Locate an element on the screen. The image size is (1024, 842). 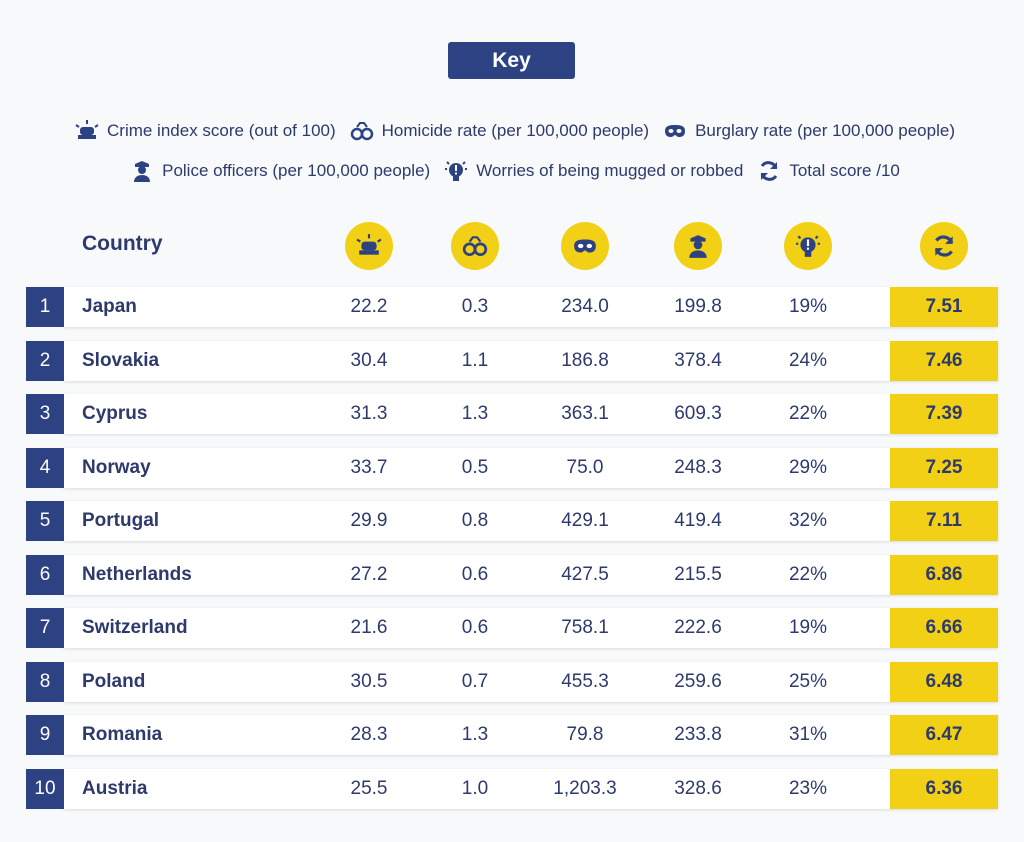
score-cell: 6.86 is located at coordinates (944, 574).